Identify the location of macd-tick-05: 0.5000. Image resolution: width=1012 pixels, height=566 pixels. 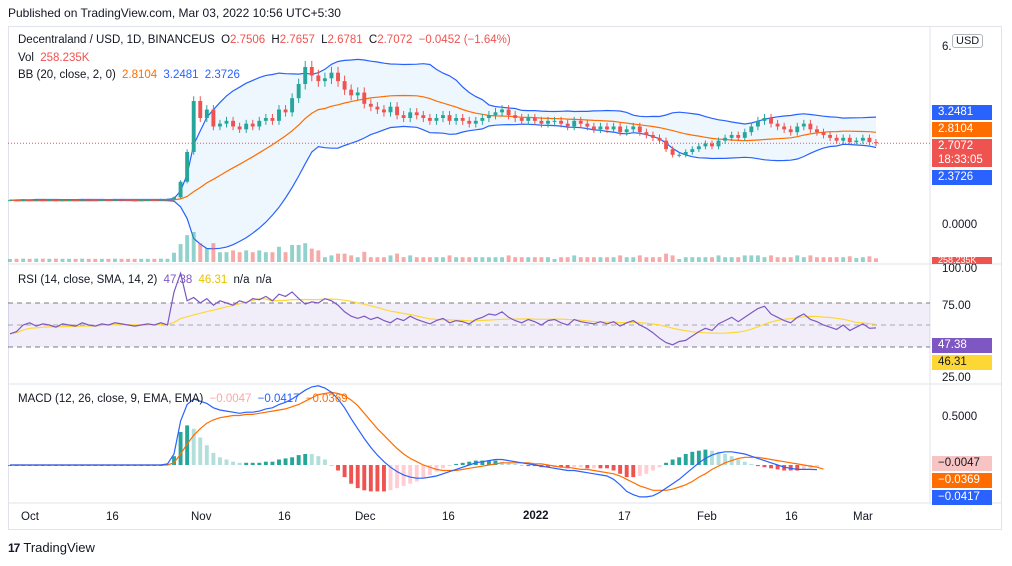
(960, 417).